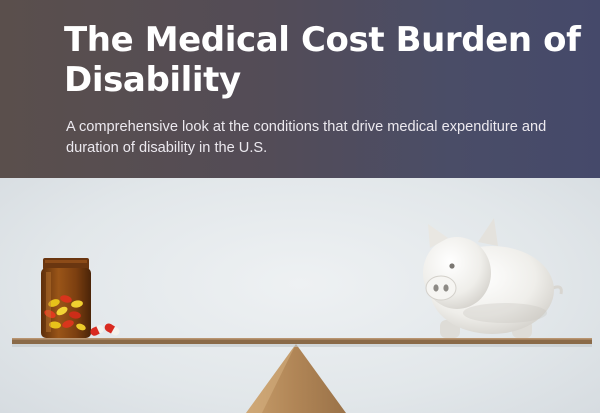 The width and height of the screenshot is (600, 413). What do you see at coordinates (65, 313) in the screenshot?
I see `pills-in-bottle` at bounding box center [65, 313].